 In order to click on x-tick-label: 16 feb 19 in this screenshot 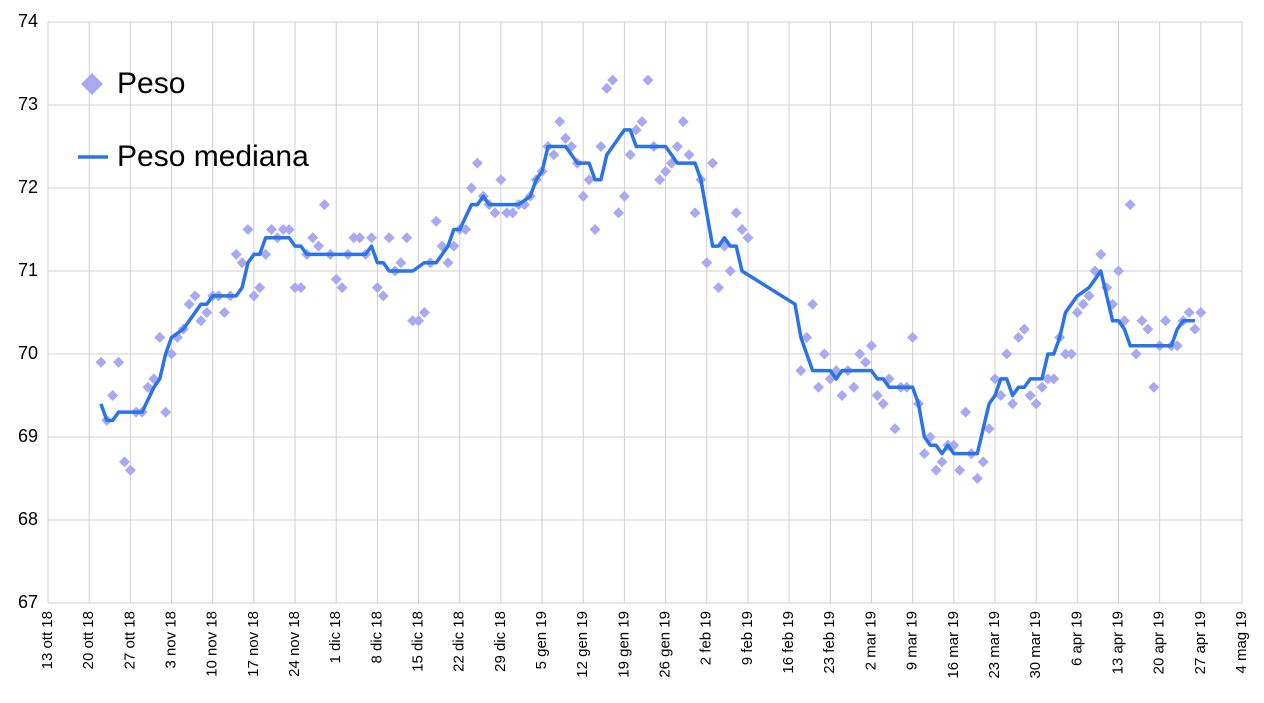, I will do `click(788, 642)`.